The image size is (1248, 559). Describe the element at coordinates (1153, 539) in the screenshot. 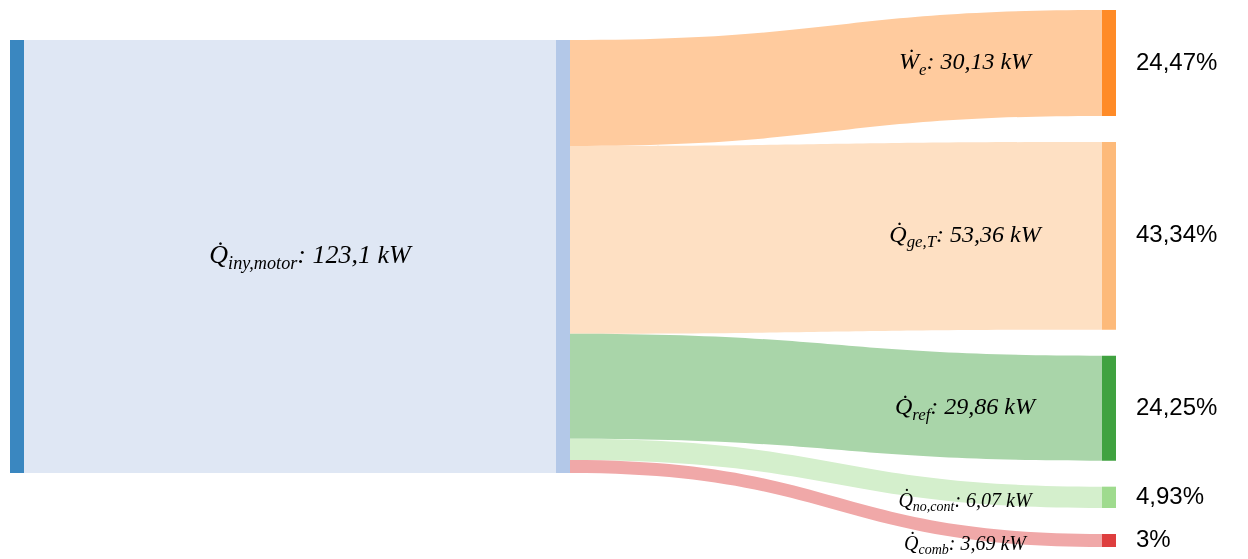

I see `data-label: 3%` at that location.